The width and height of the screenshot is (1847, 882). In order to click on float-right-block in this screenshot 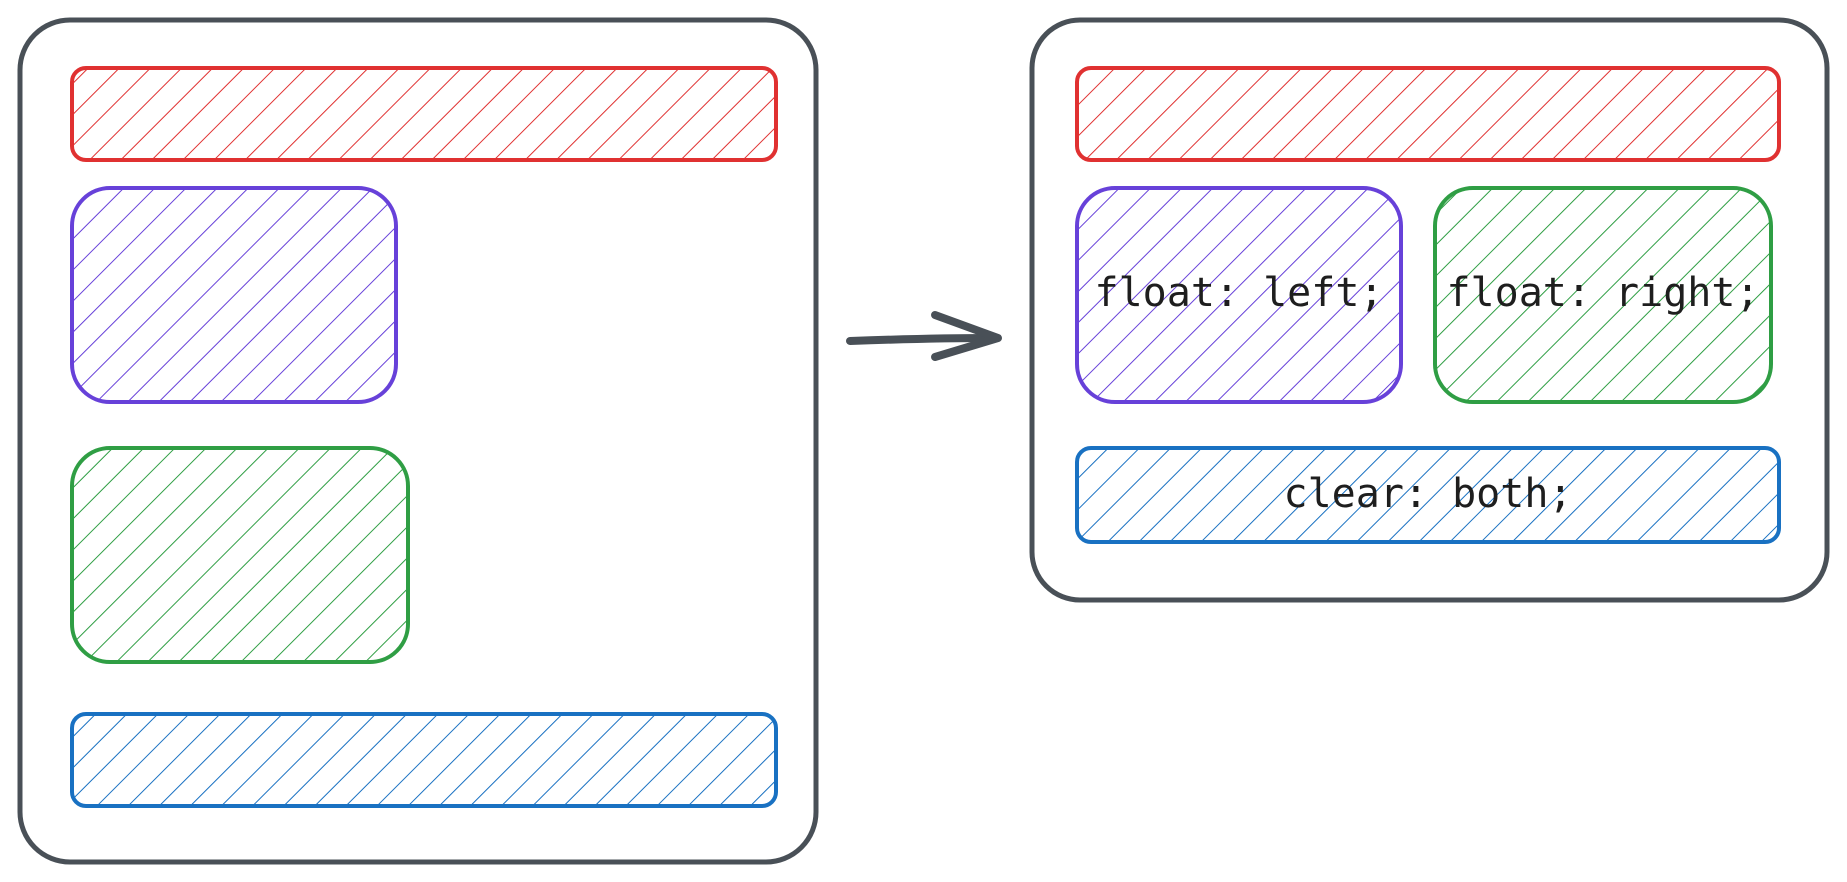, I will do `click(1603, 295)`.